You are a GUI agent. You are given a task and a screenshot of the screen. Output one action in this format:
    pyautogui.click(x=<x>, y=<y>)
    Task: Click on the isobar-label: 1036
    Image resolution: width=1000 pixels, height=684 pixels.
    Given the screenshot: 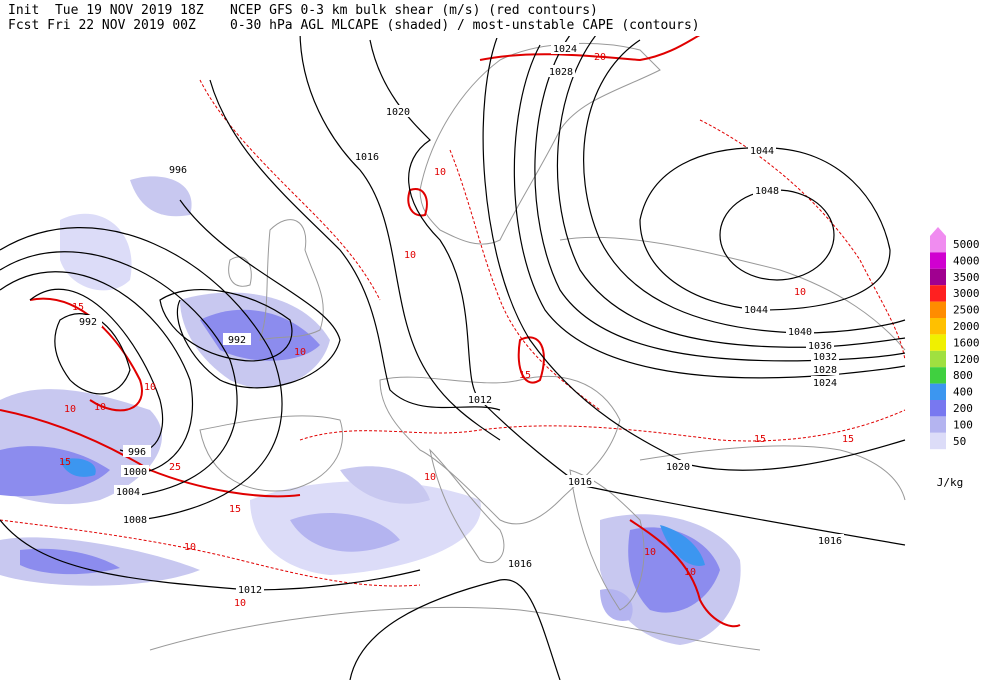 What is the action you would take?
    pyautogui.click(x=820, y=346)
    